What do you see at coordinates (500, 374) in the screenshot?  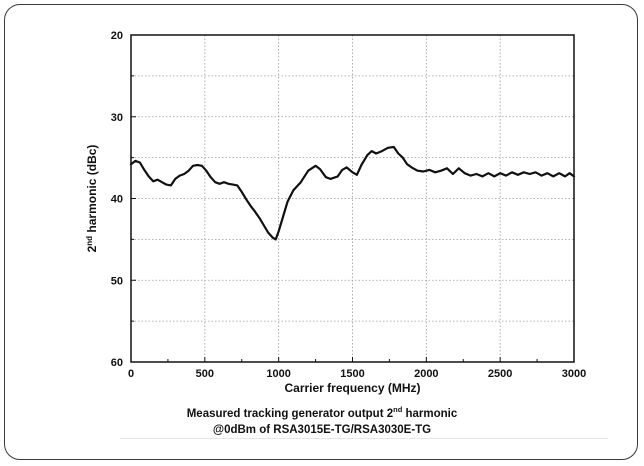 I see `x-tick-label: 2500` at bounding box center [500, 374].